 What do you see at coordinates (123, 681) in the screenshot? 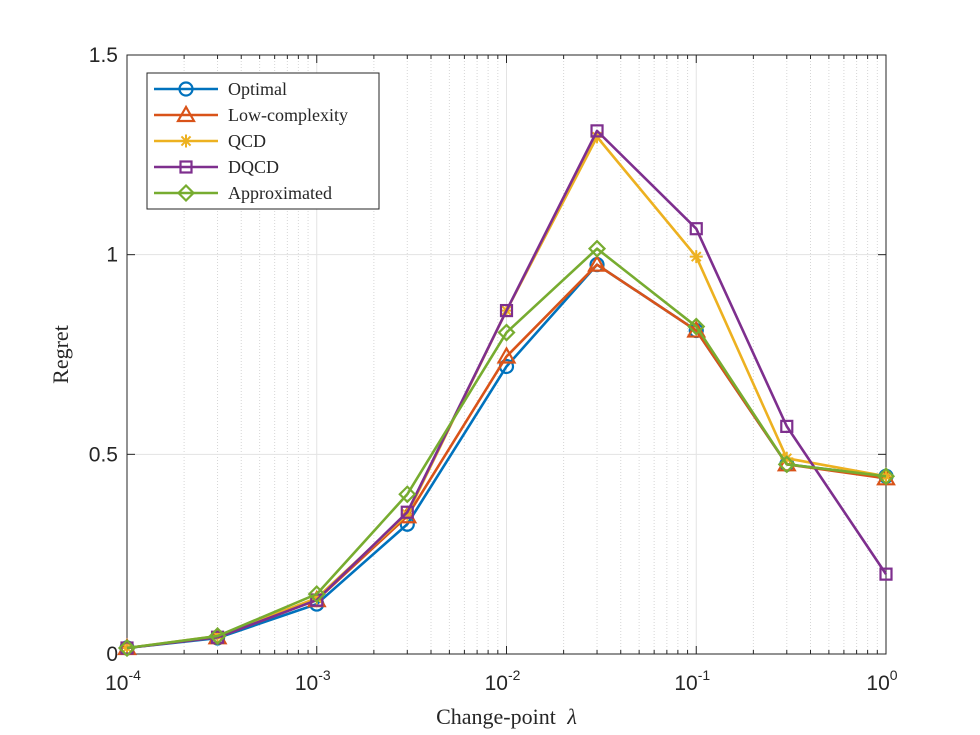
I see `x-tick-label: 10⁻⁴` at bounding box center [123, 681].